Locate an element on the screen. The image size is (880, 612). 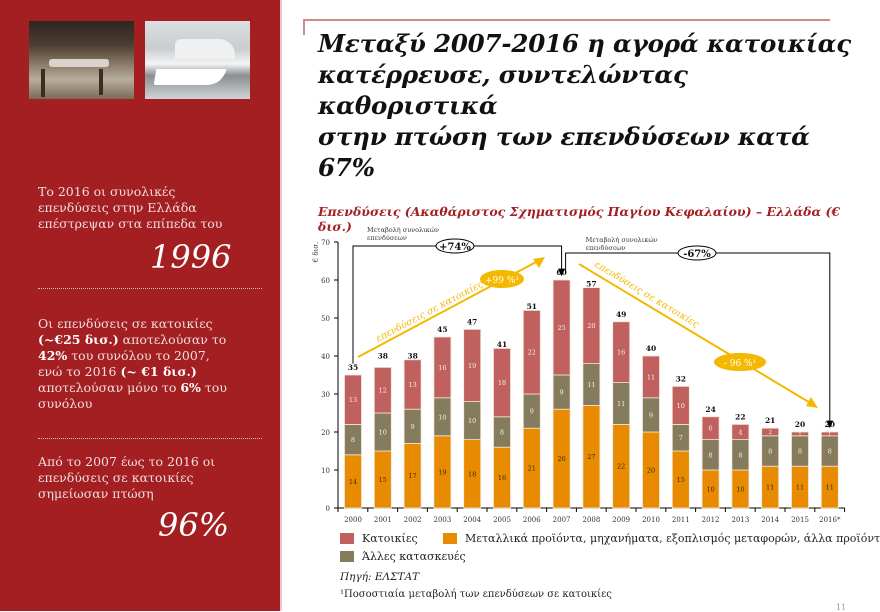
bar-group-2002: 17 9 13 38 is located at coordinates (412, 430).